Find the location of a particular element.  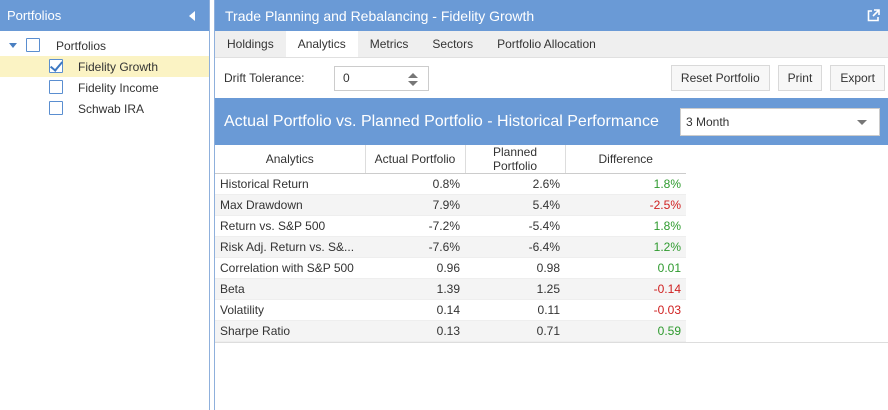

period-select-value: 3 Month is located at coordinates (708, 121).